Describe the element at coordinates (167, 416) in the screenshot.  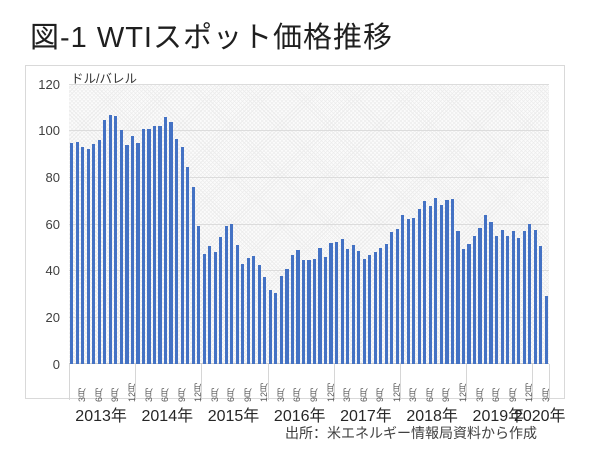
I see `year-label: 2014年` at that location.